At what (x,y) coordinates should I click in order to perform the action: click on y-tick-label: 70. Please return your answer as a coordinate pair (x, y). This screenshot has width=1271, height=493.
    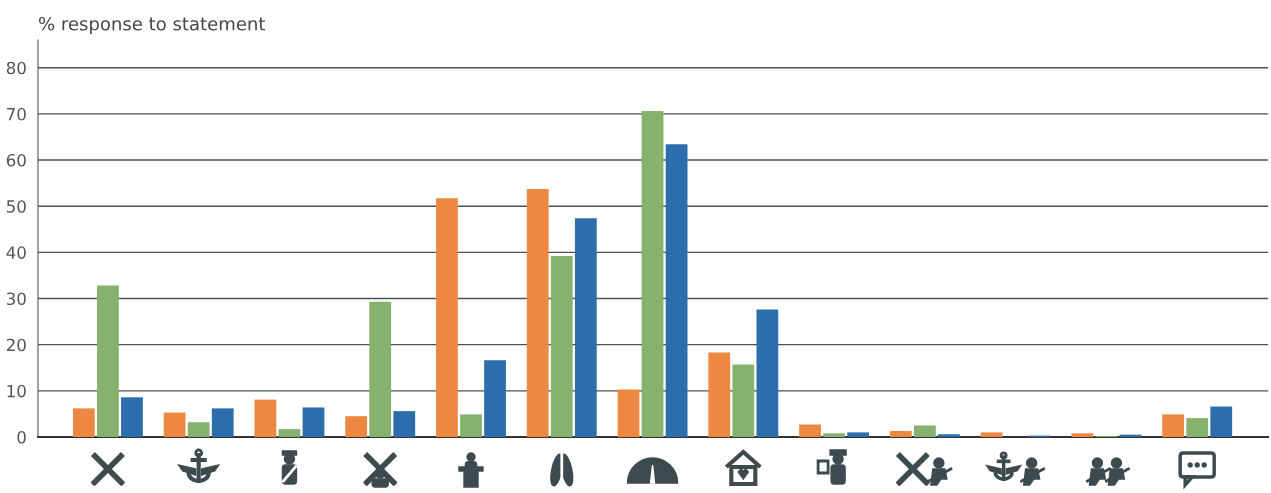
    Looking at the image, I should click on (16, 114).